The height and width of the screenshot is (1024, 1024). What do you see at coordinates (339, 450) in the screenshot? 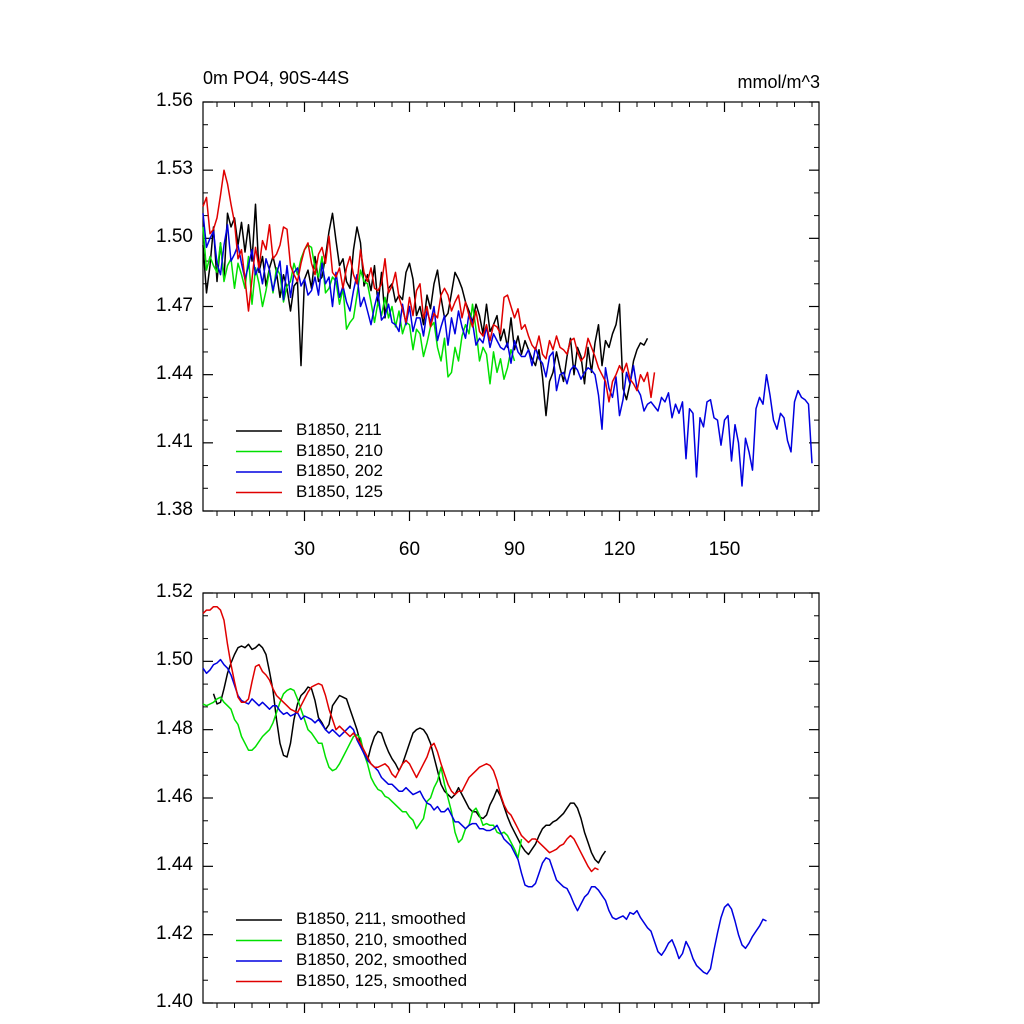
I see `legend-entry: B1850, 210` at bounding box center [339, 450].